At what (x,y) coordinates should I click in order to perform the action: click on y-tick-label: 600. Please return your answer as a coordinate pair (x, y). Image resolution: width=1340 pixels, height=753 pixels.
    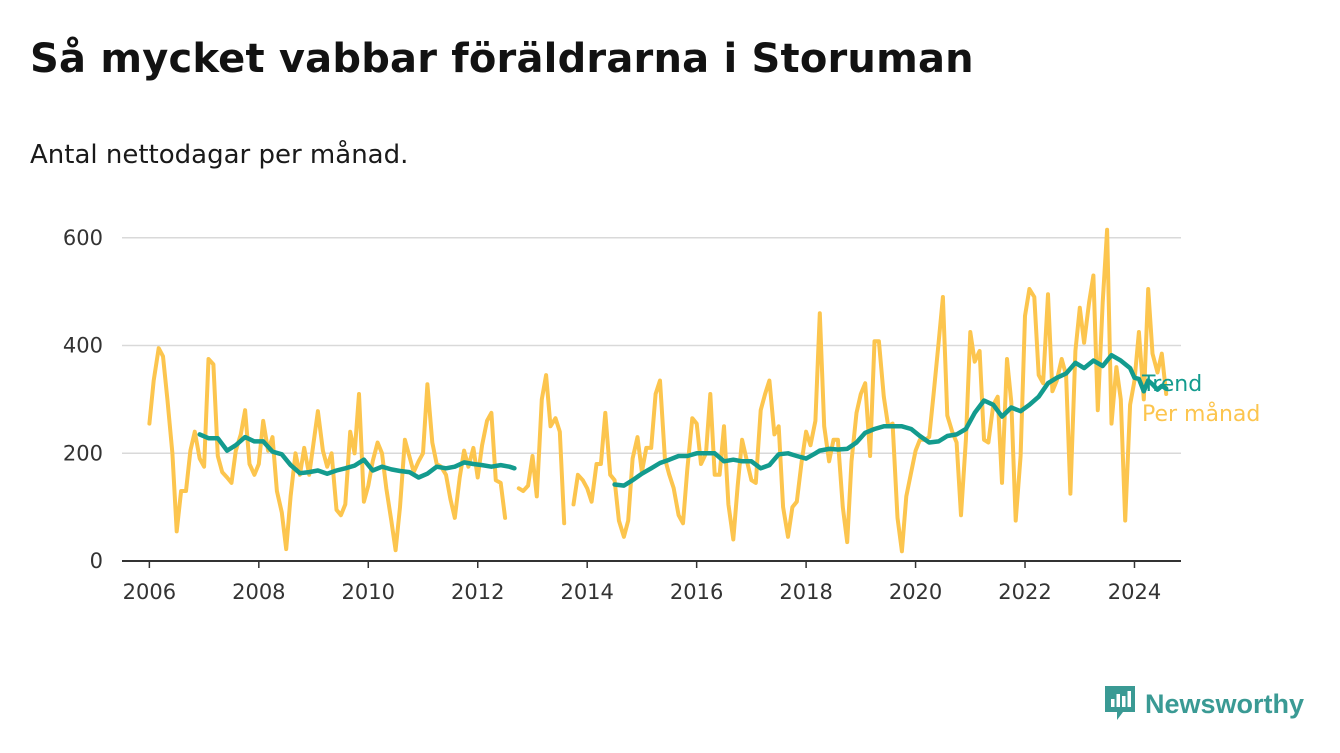
    Looking at the image, I should click on (83, 238).